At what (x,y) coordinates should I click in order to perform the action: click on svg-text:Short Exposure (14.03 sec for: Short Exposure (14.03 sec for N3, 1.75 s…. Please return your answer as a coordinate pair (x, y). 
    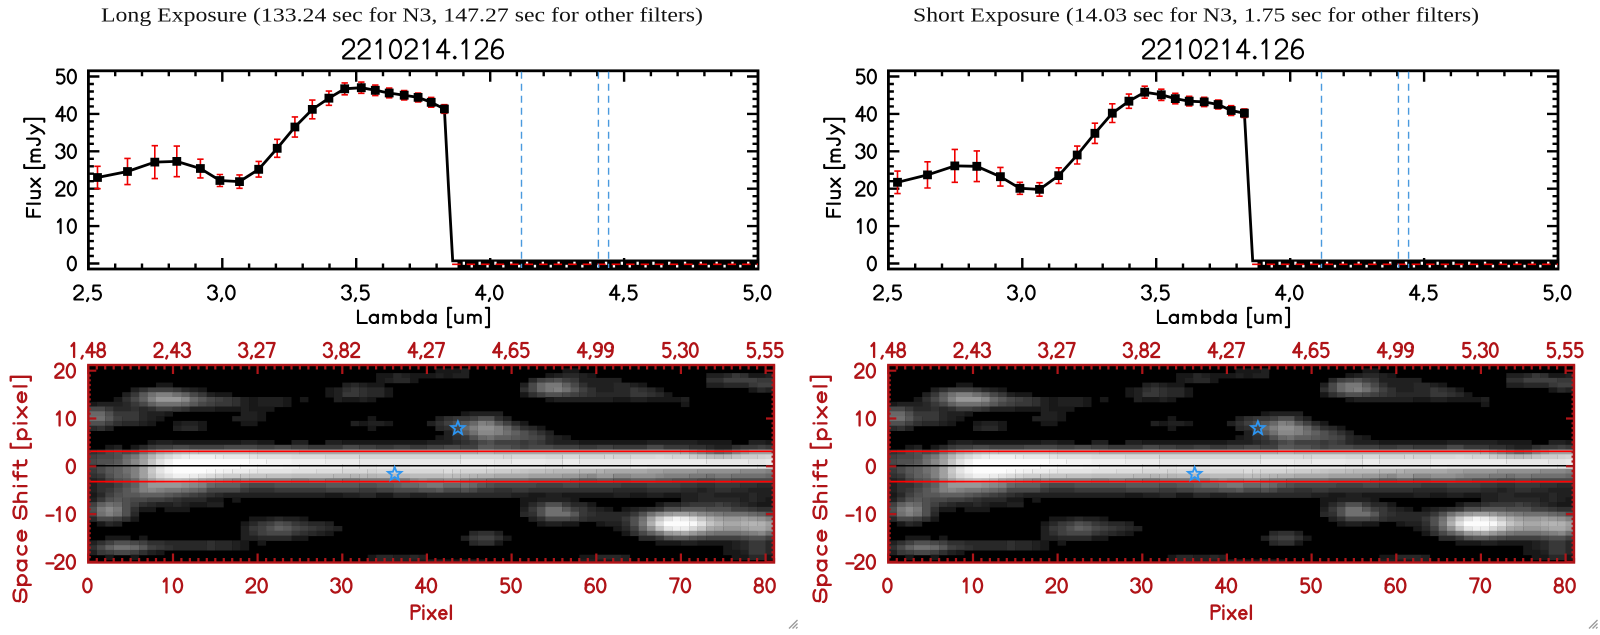
    Looking at the image, I should click on (1196, 16).